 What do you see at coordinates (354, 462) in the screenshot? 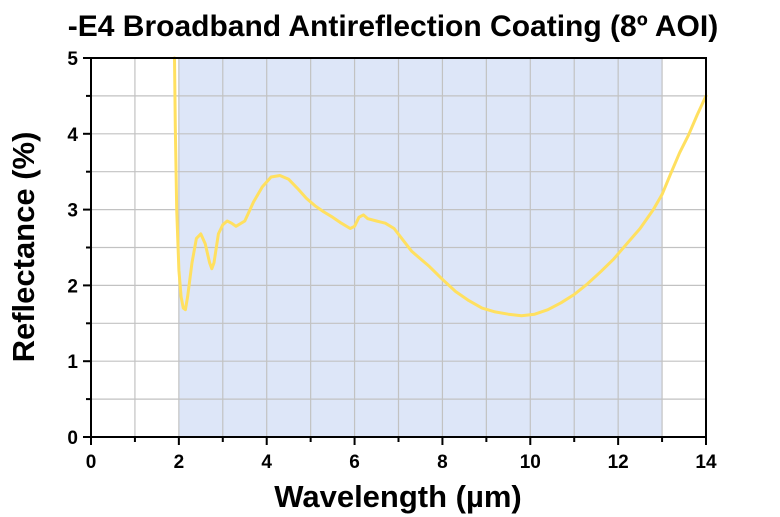
I see `x-tick-label: 6` at bounding box center [354, 462].